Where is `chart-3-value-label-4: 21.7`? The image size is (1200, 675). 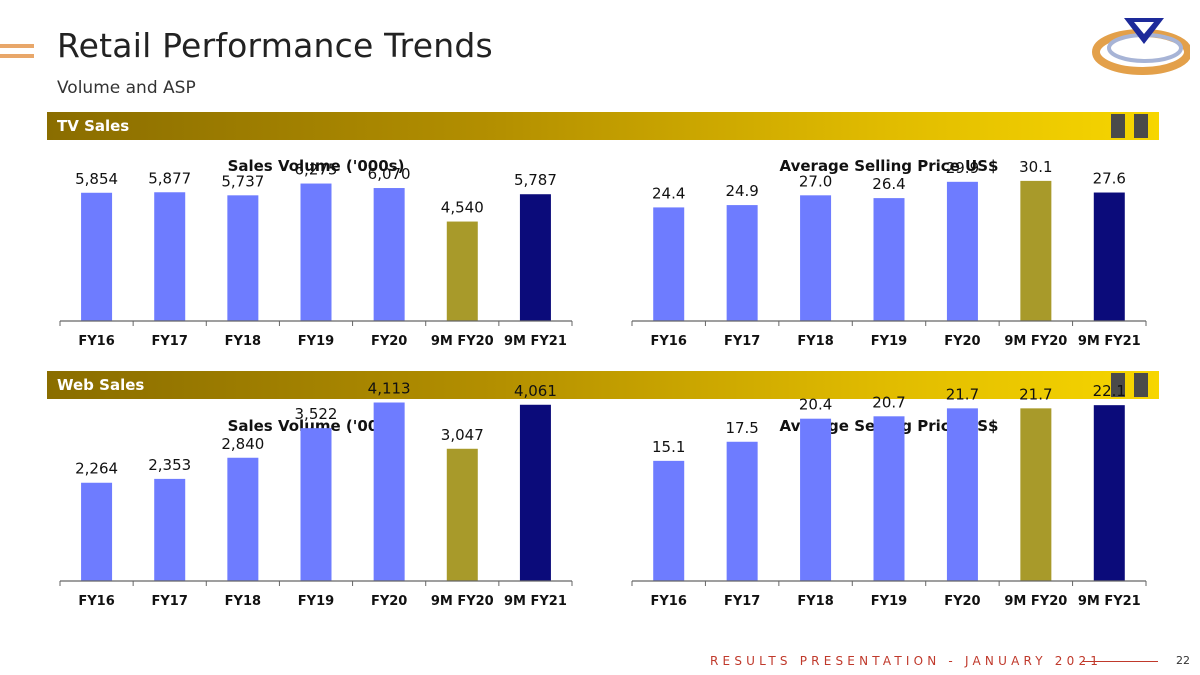
chart-3-value-label-4: 21.7 is located at coordinates (962, 394).